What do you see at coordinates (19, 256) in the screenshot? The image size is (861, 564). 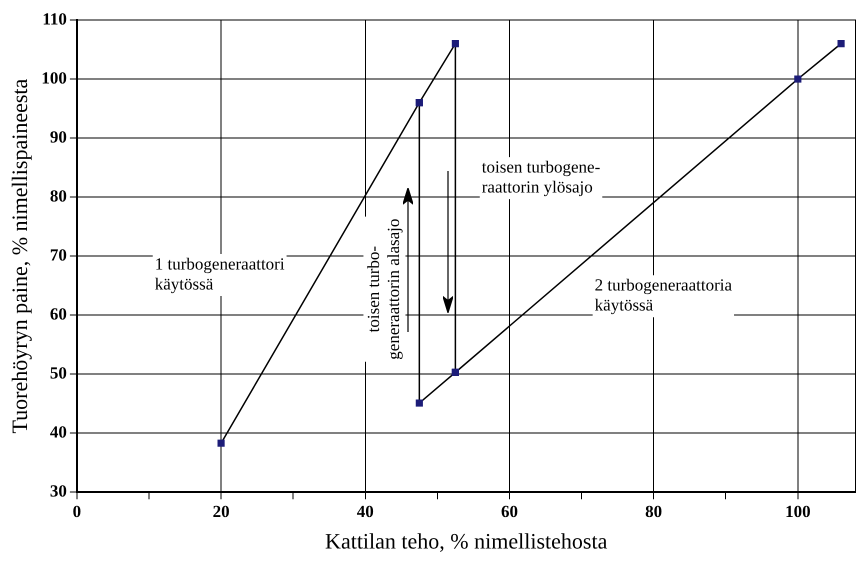 I see `y-axis-title: Tuorehöyryn paine, % nimellispaineesta` at bounding box center [19, 256].